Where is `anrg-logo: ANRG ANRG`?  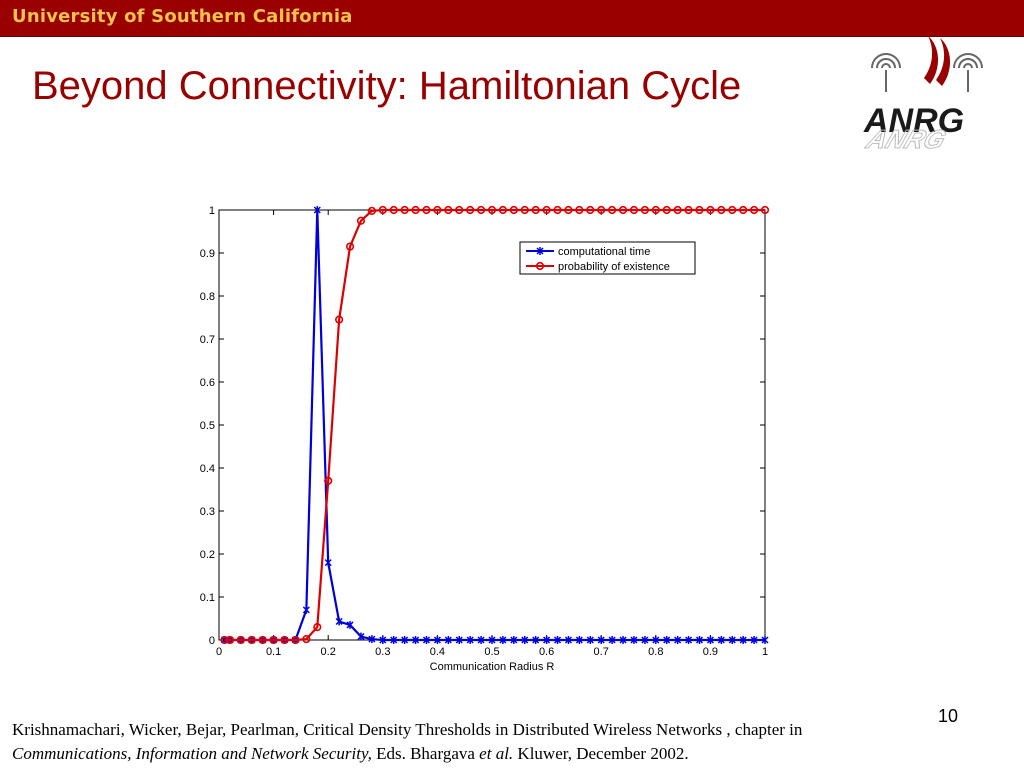 anrg-logo: ANRG ANRG is located at coordinates (922, 94).